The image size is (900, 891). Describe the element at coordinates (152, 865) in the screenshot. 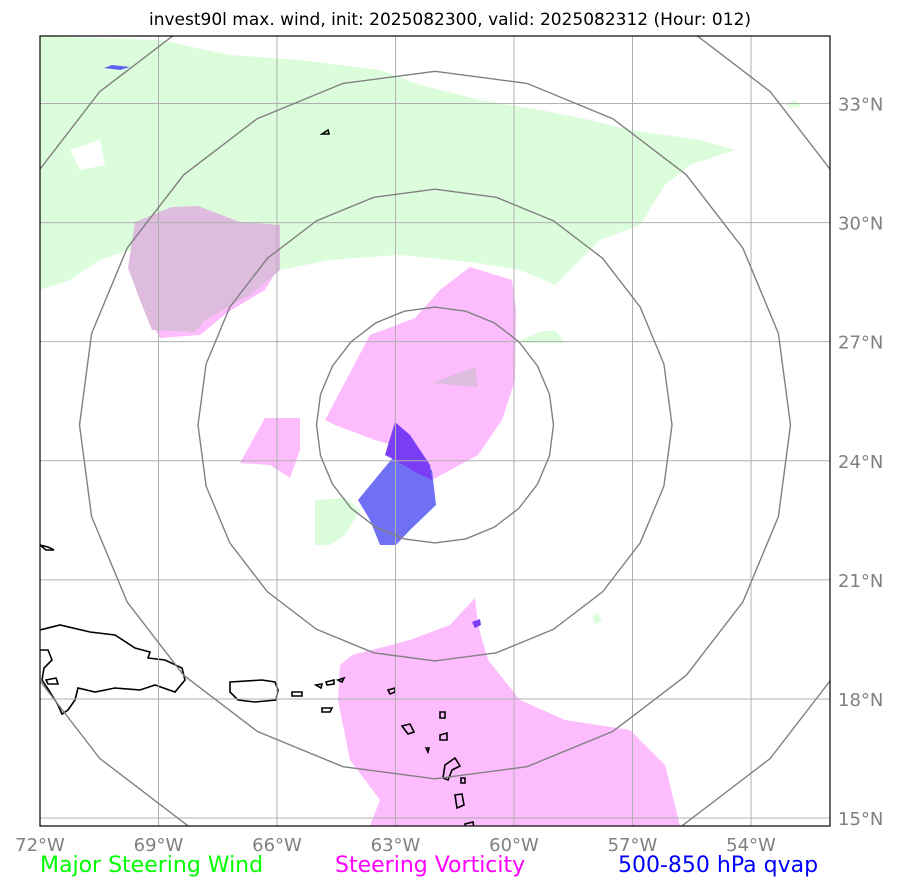

I see `legend-major-steering-wind: Major Steering Wind` at that location.